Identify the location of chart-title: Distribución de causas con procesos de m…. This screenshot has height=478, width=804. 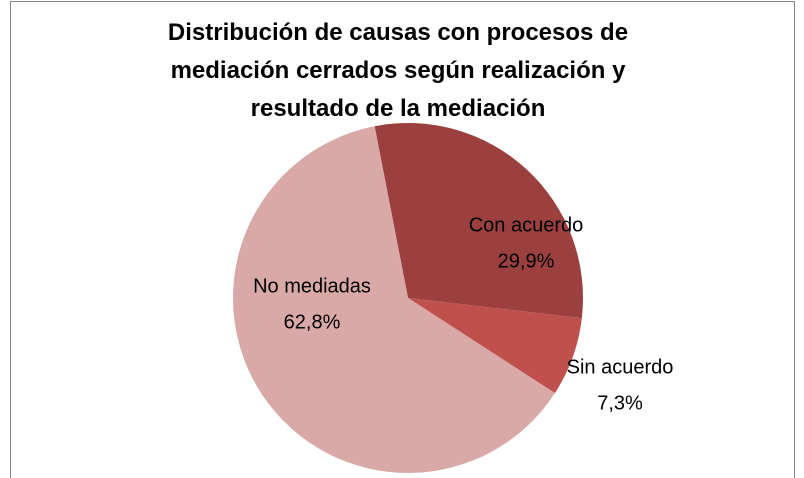
(398, 70).